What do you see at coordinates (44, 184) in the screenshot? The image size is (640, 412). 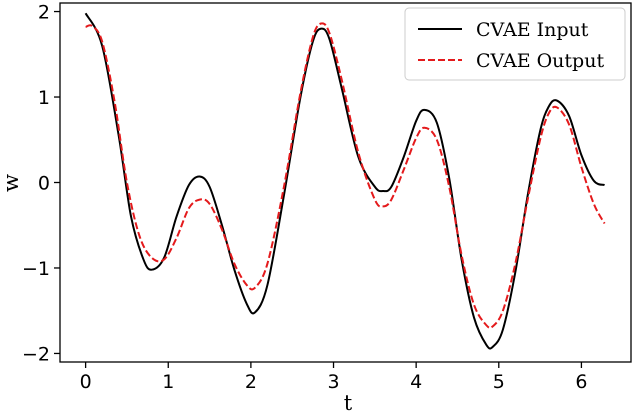 I see `y-tick-label: 0` at bounding box center [44, 184].